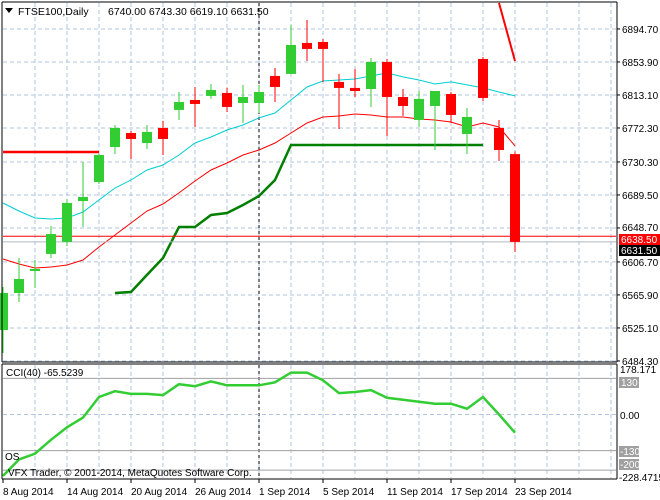 The image size is (660, 500). What do you see at coordinates (639, 424) in the screenshot?
I see `cci-axis: 178.171 130 0.00 -130 -200 -228.4715` at bounding box center [639, 424].